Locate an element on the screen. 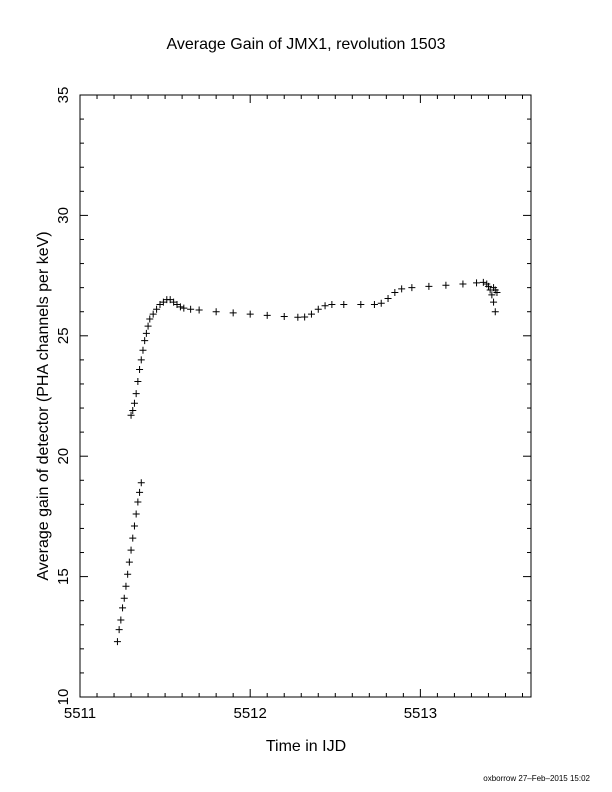  y-tick-label: 25 is located at coordinates (63, 335).